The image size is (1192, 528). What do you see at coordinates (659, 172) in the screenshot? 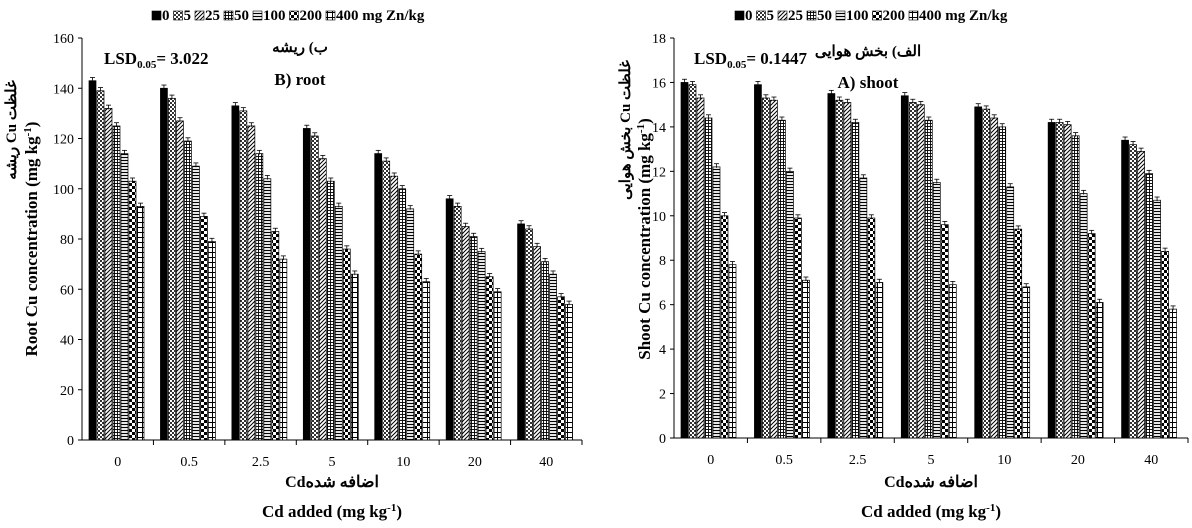
I see `y-tick-label: 12` at bounding box center [659, 172].